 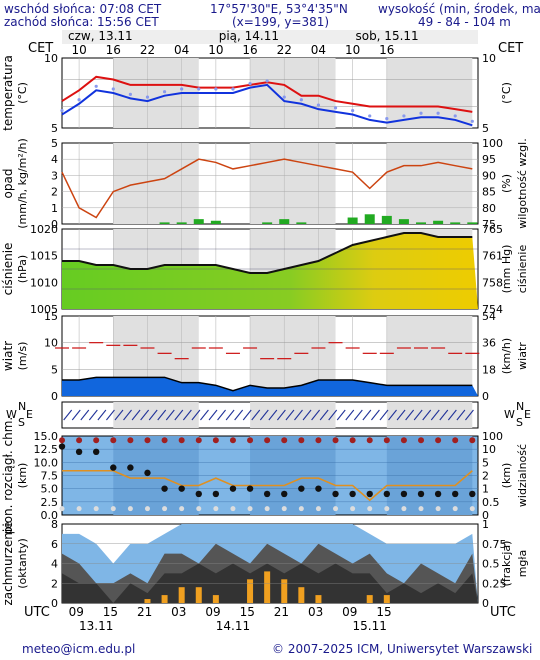 What do you see at coordinates (22, 476) in the screenshot?
I see `panel-left-unit: (km)` at bounding box center [22, 476].